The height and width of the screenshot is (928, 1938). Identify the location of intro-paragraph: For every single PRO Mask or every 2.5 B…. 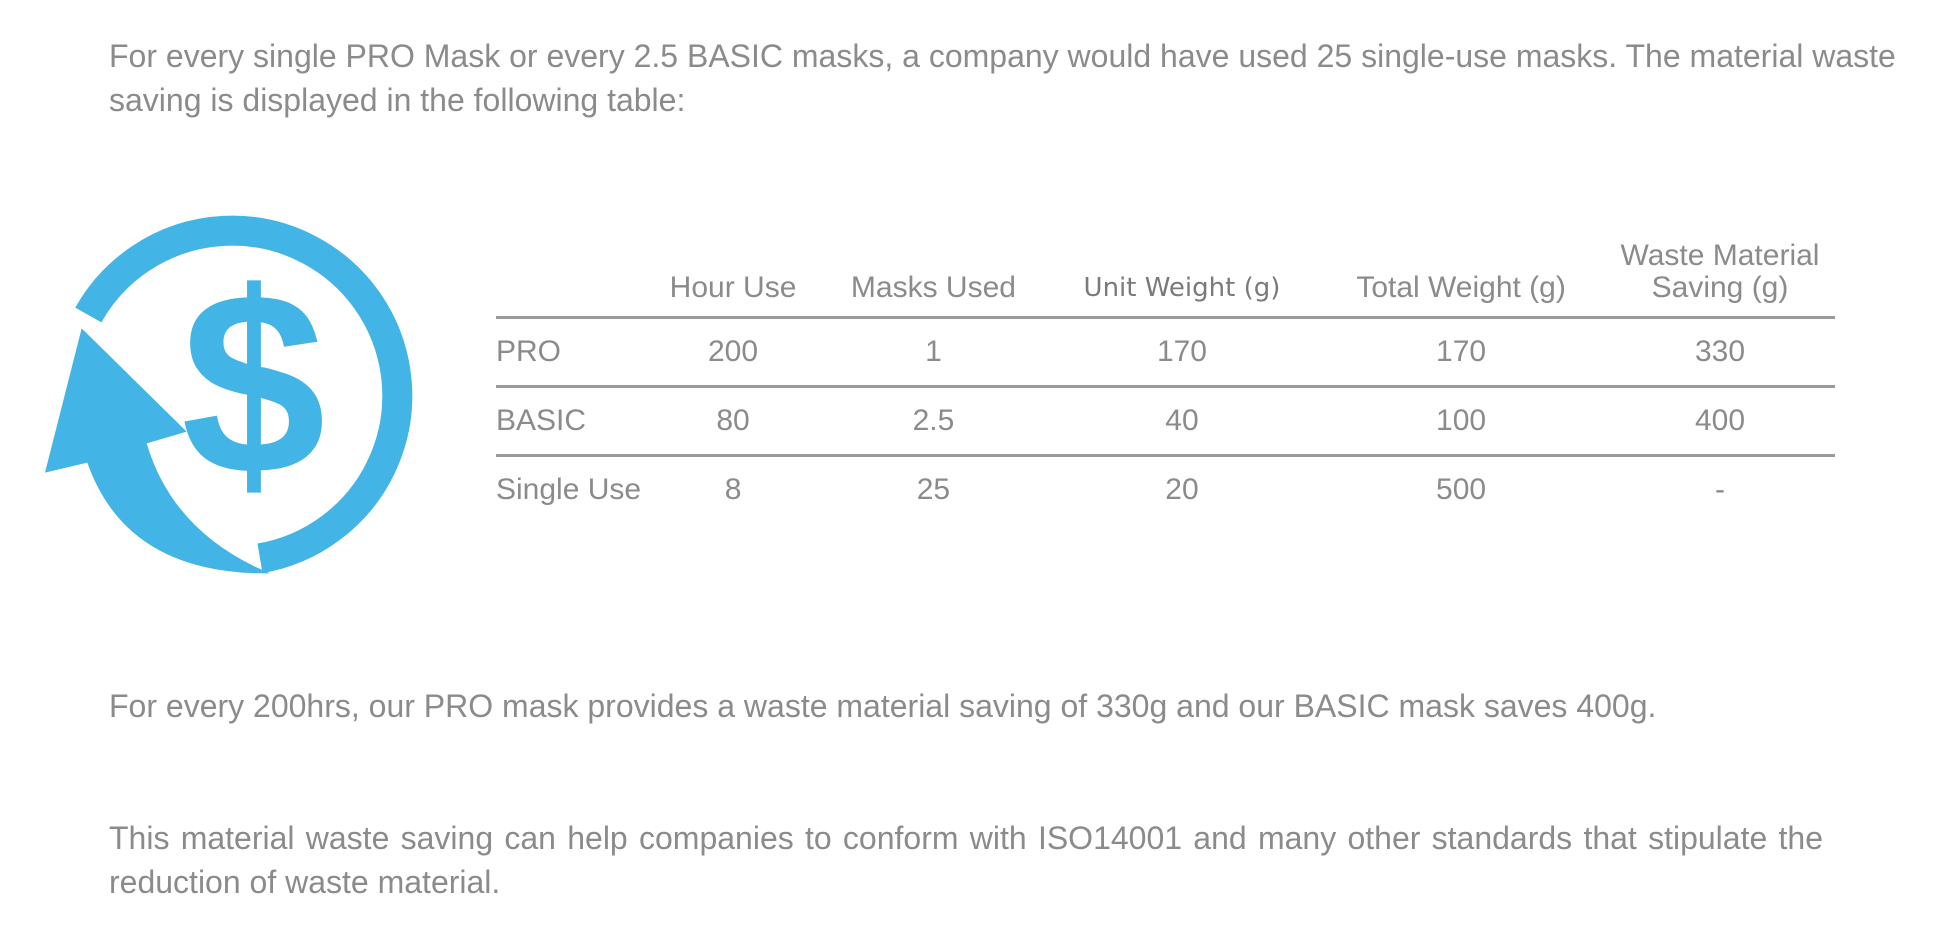
(1002, 78).